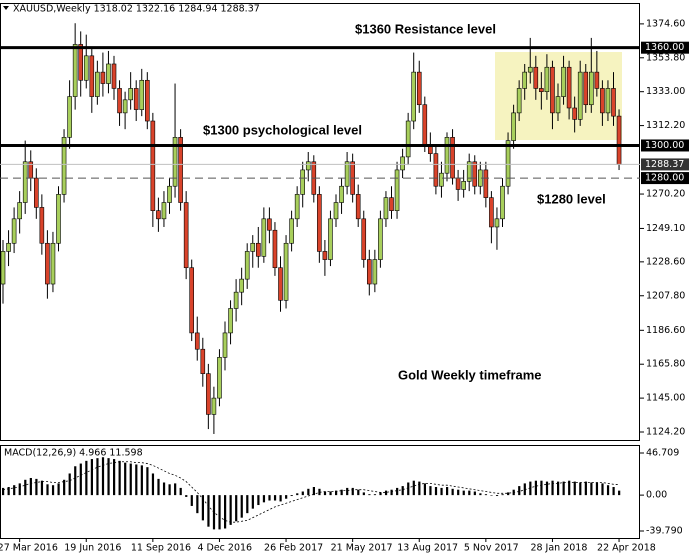  Describe the element at coordinates (29, 548) in the screenshot. I see `x-tick-label: 27 Mar 2016` at that location.